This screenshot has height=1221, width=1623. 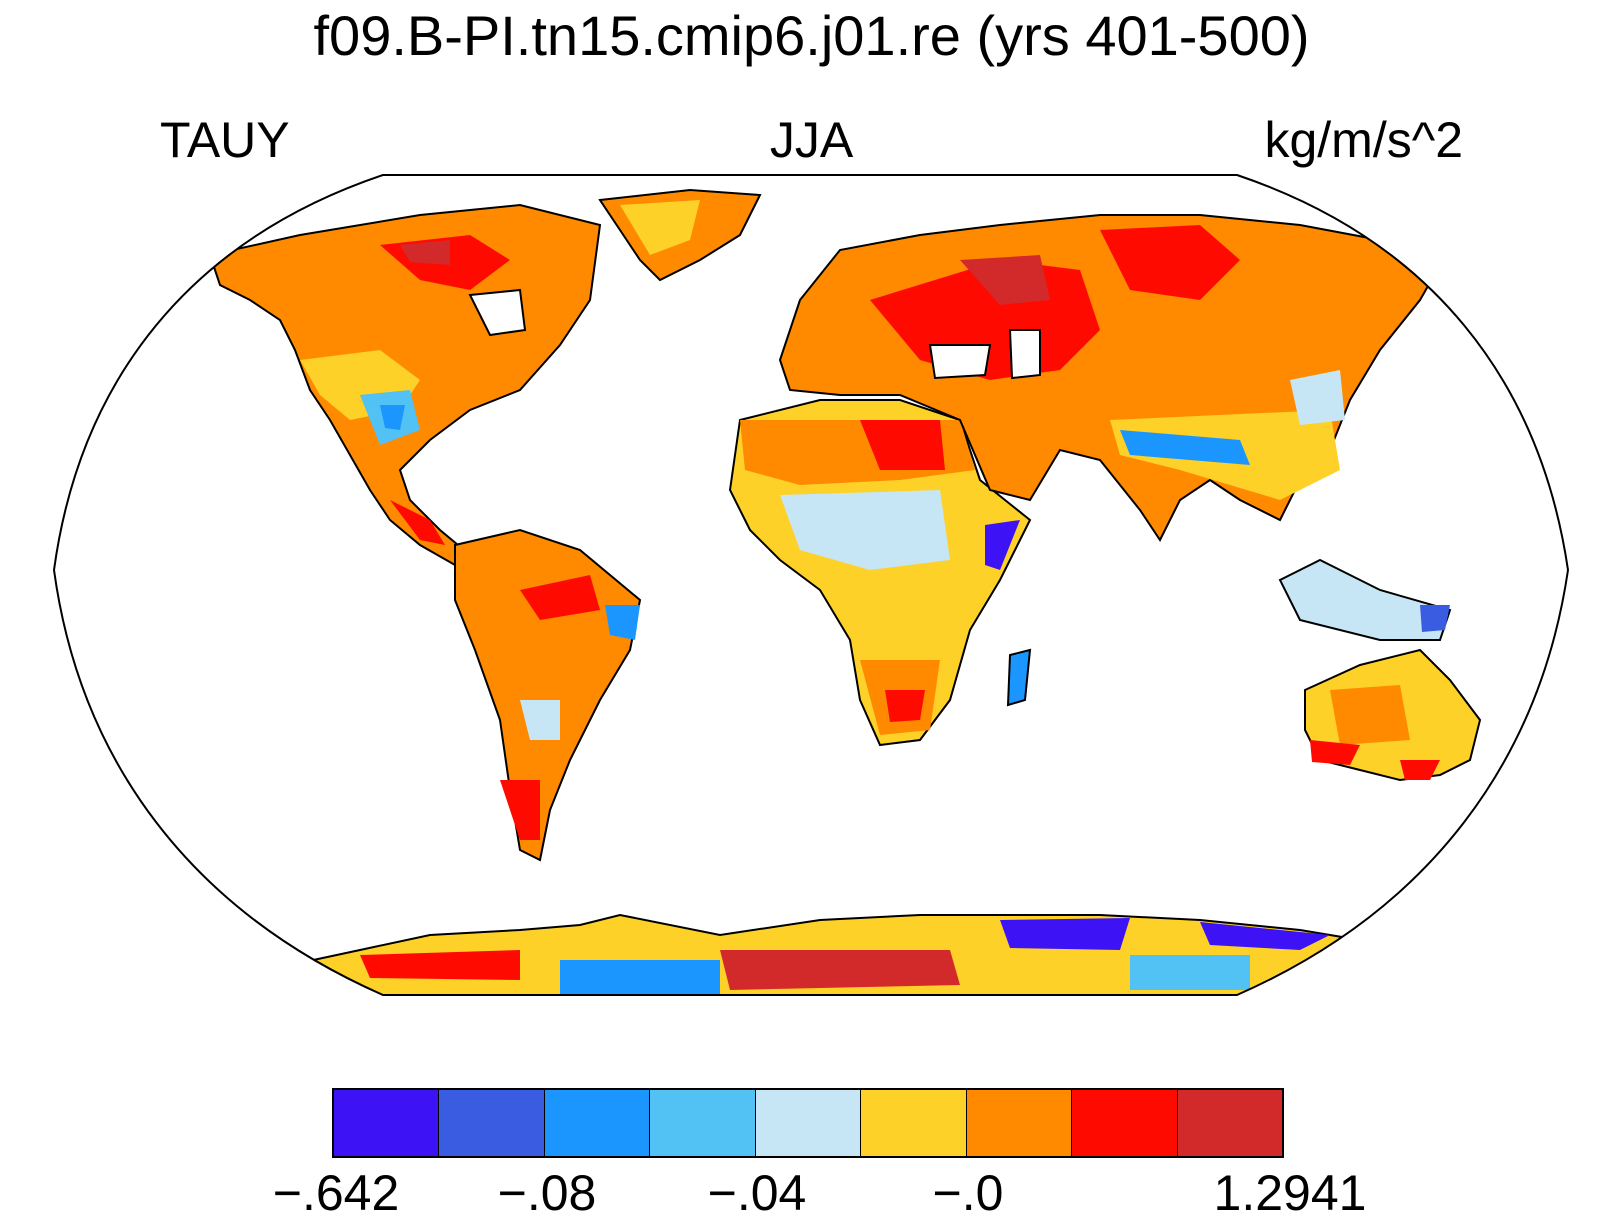 What do you see at coordinates (336, 1193) in the screenshot?
I see `colorbar-label-1: −.642` at bounding box center [336, 1193].